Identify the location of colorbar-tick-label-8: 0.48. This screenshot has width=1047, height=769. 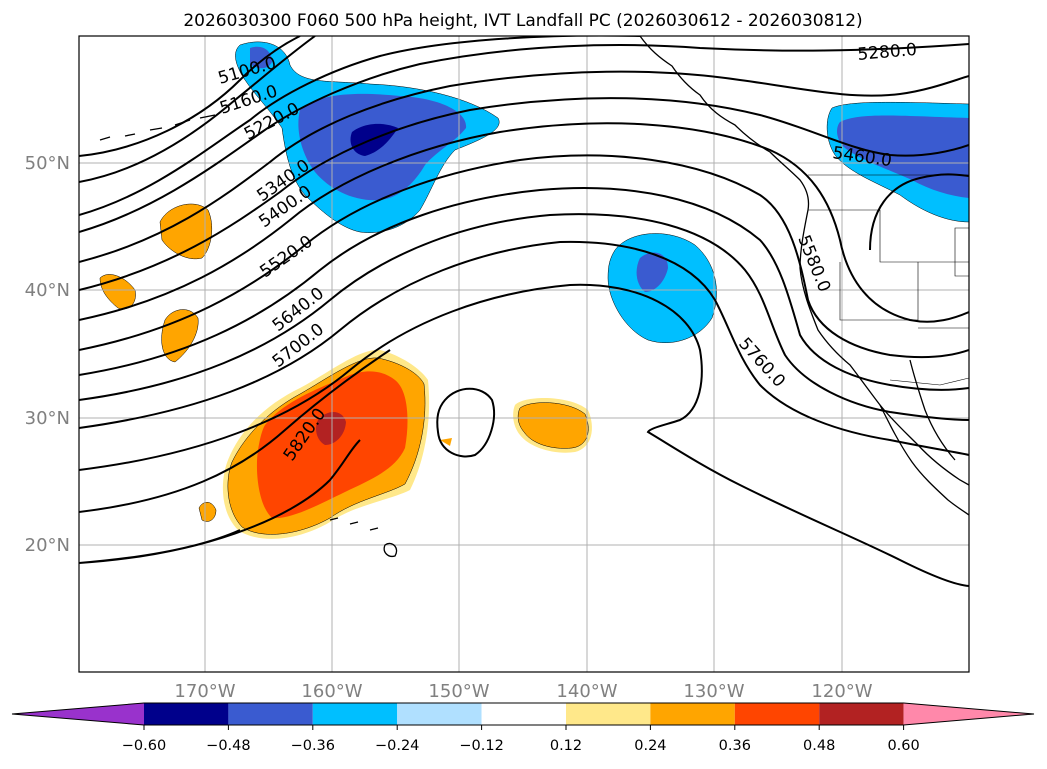
(819, 746).